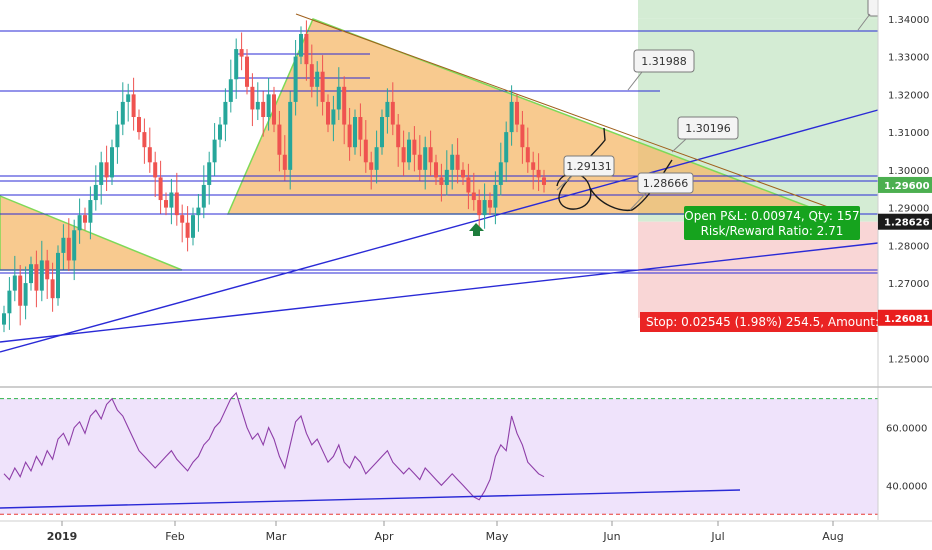  I want to click on time-tick-label: May, so click(497, 536).